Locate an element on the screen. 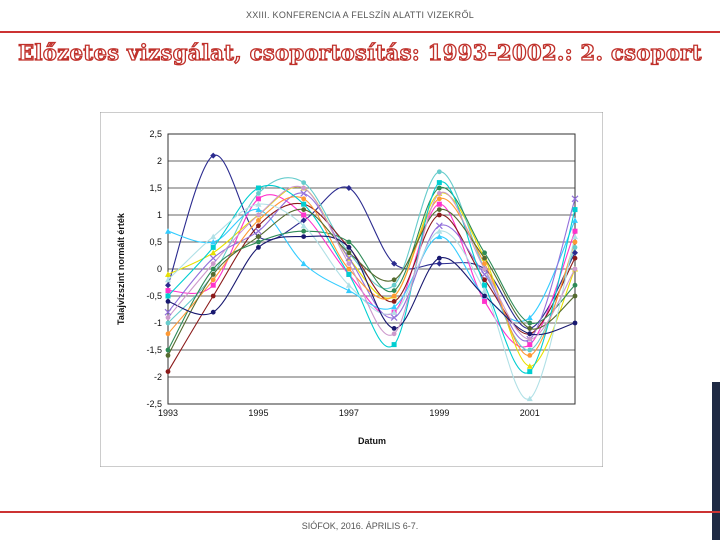 The image size is (720, 540). y-tick-label: 0 is located at coordinates (159, 269).